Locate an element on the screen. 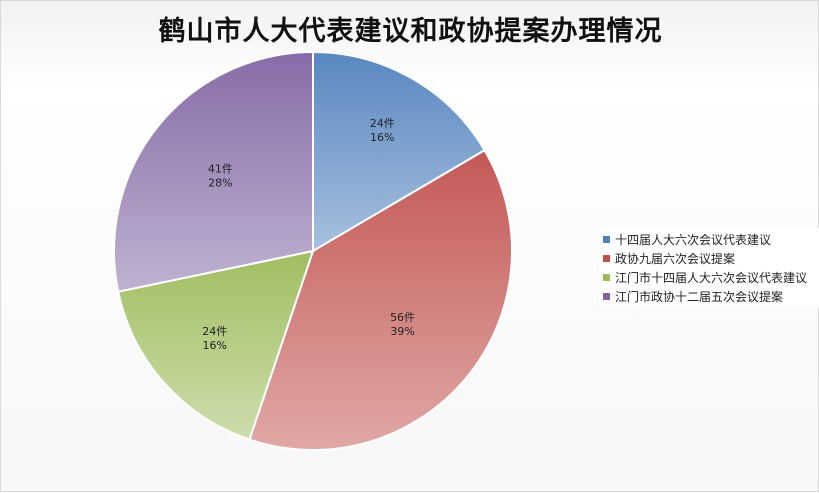 This screenshot has width=819, height=493. chart-title: 鹤山市人大代表建议和政协提案办理情况 is located at coordinates (410, 31).